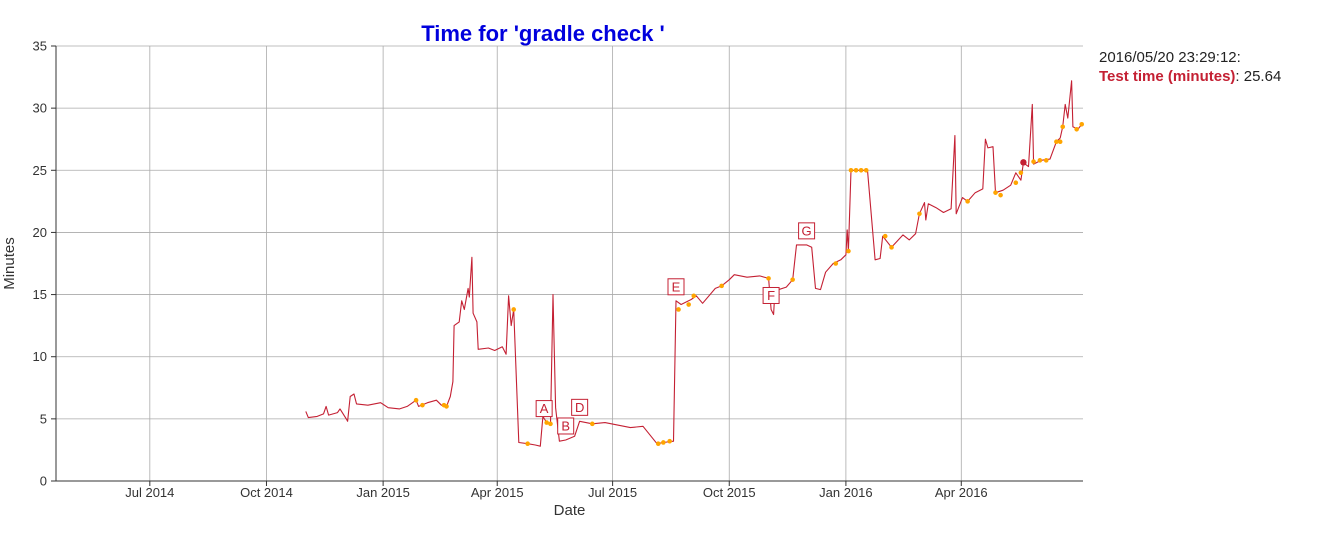 Image resolution: width=1323 pixels, height=536 pixels. I want to click on chart-title: Time for 'gradle check ', so click(543, 33).